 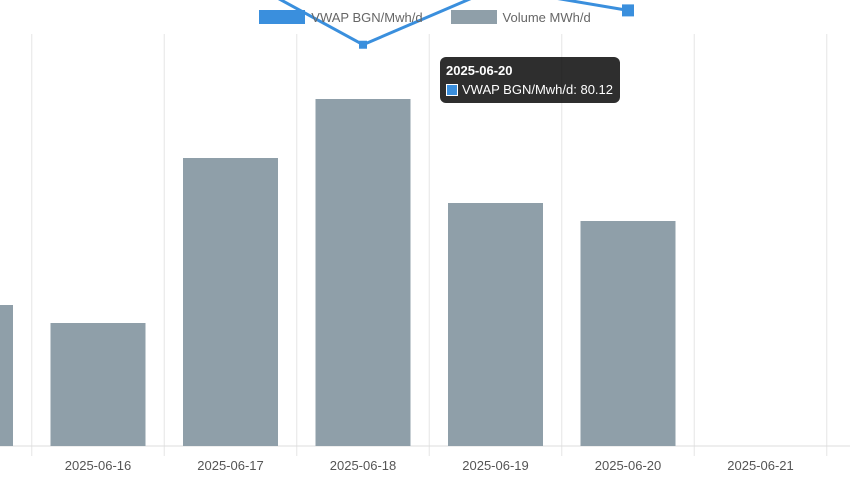 I want to click on legend-swatch-vwap, so click(x=282, y=17).